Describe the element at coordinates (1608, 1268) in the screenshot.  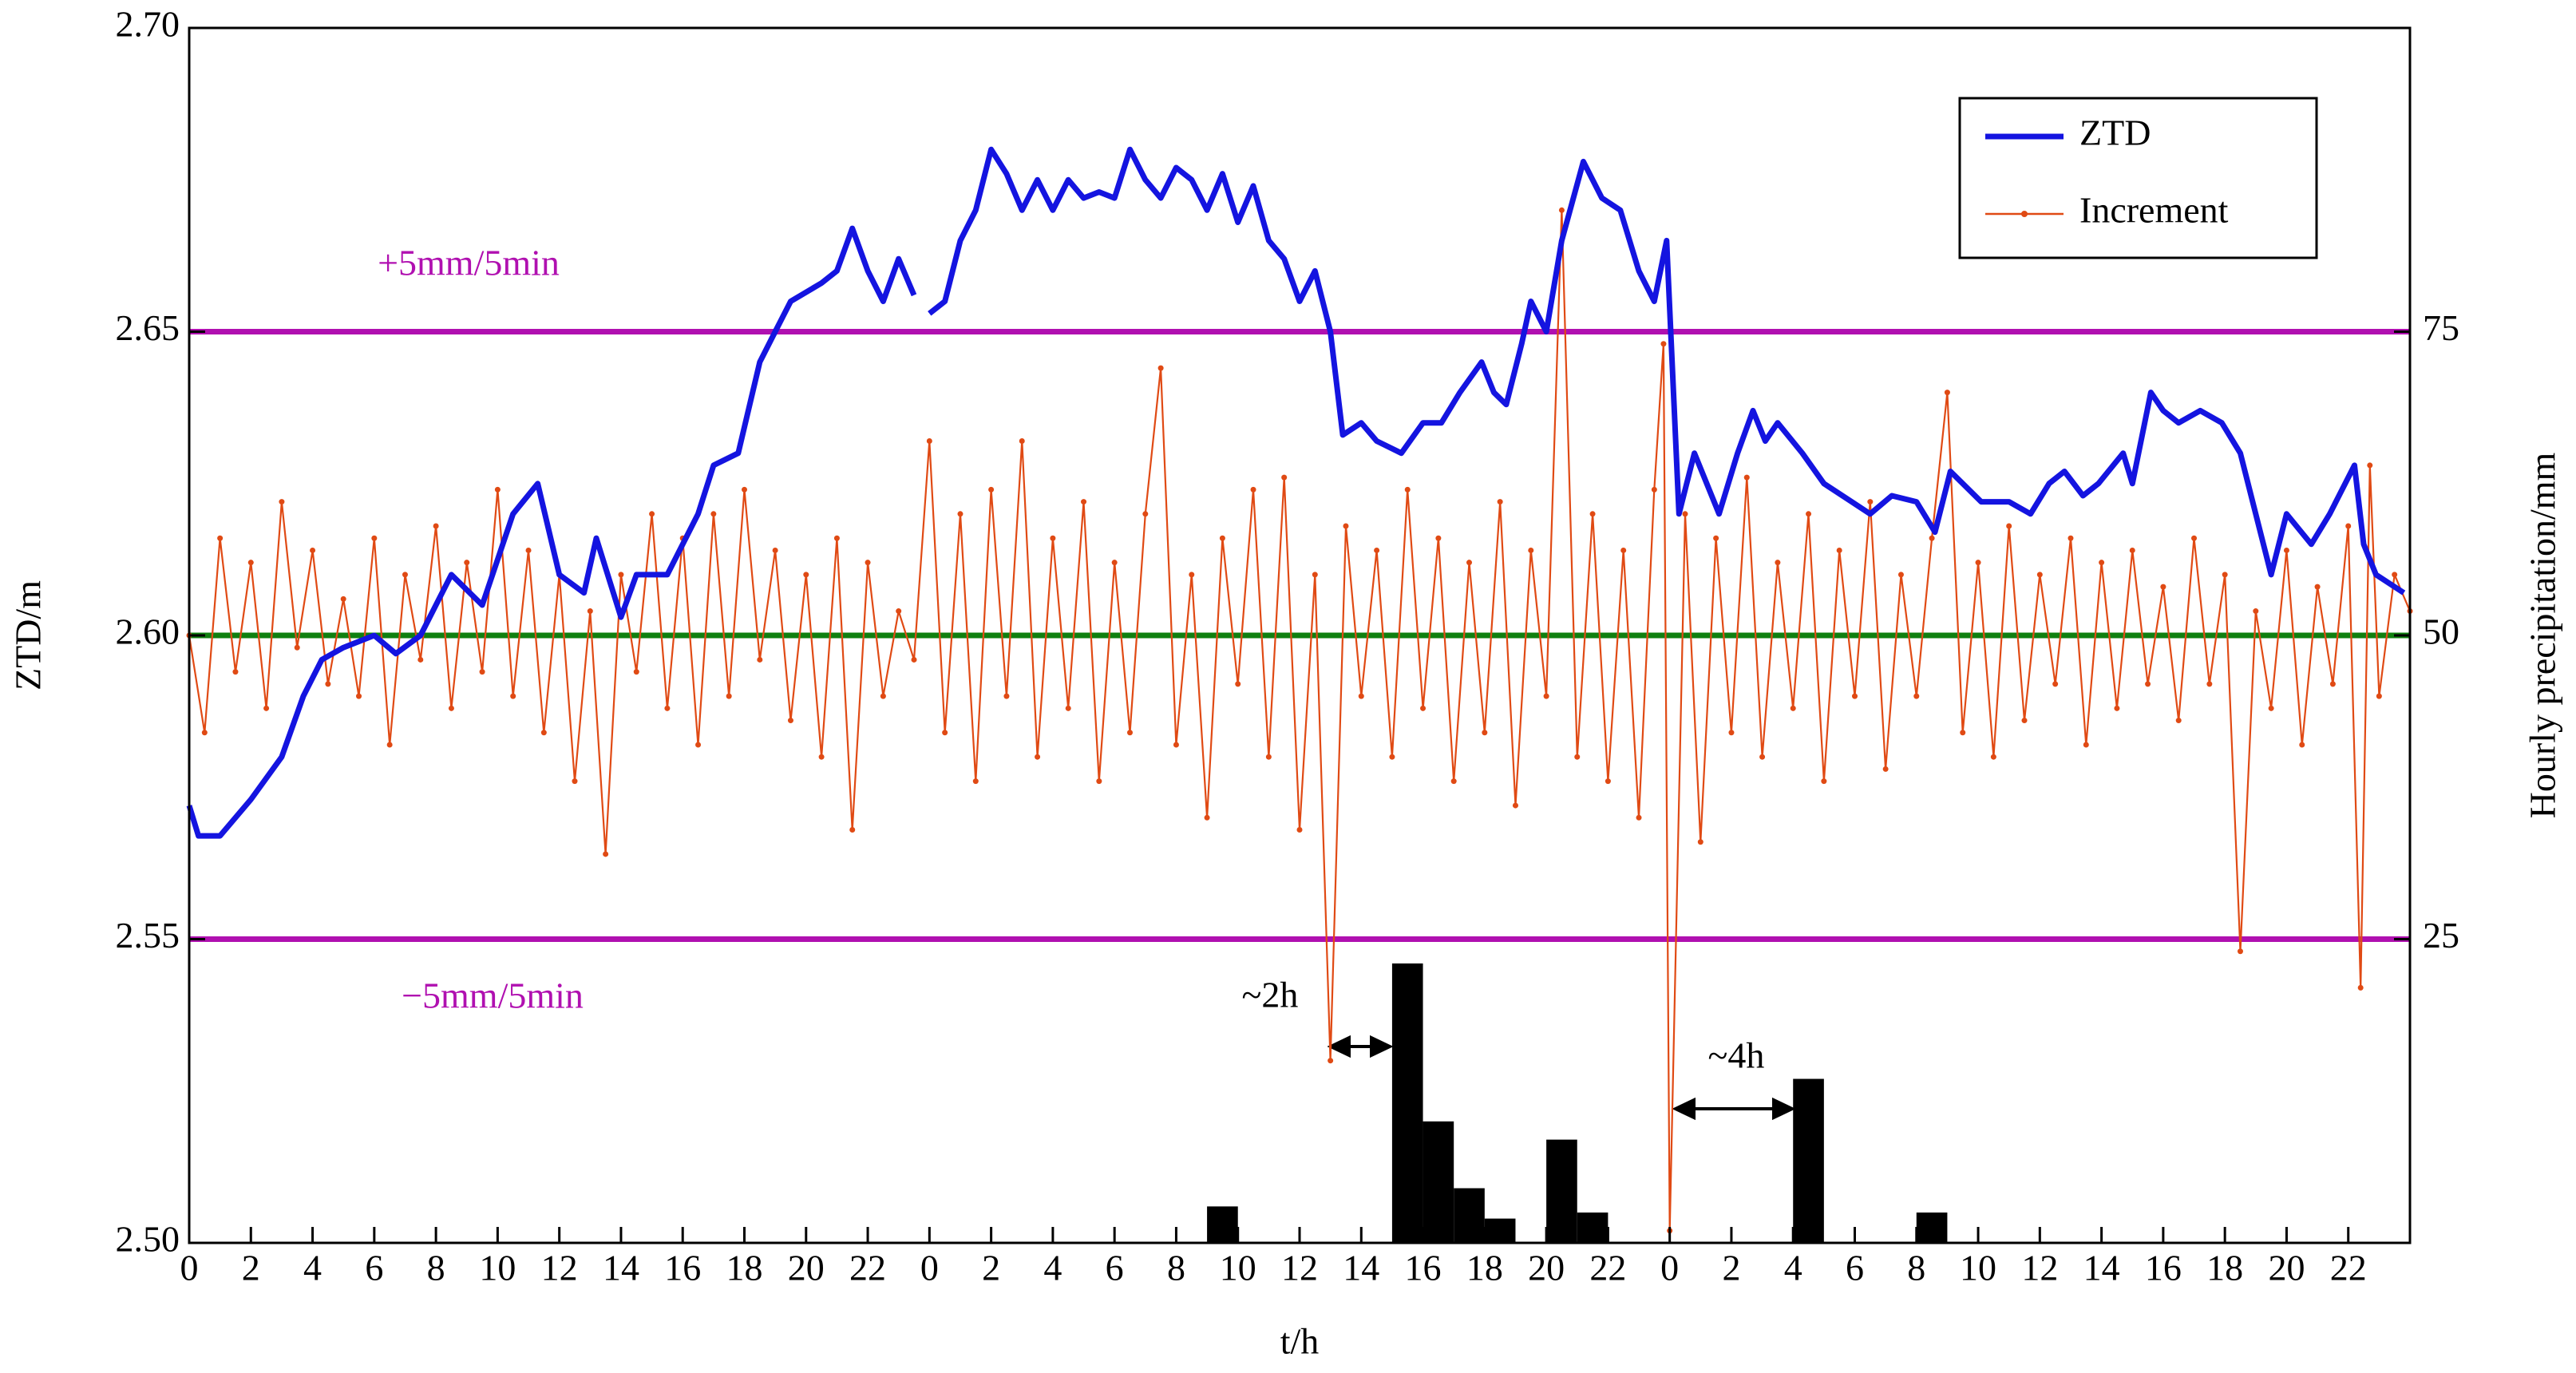
I see `x-tick-label: 22` at that location.